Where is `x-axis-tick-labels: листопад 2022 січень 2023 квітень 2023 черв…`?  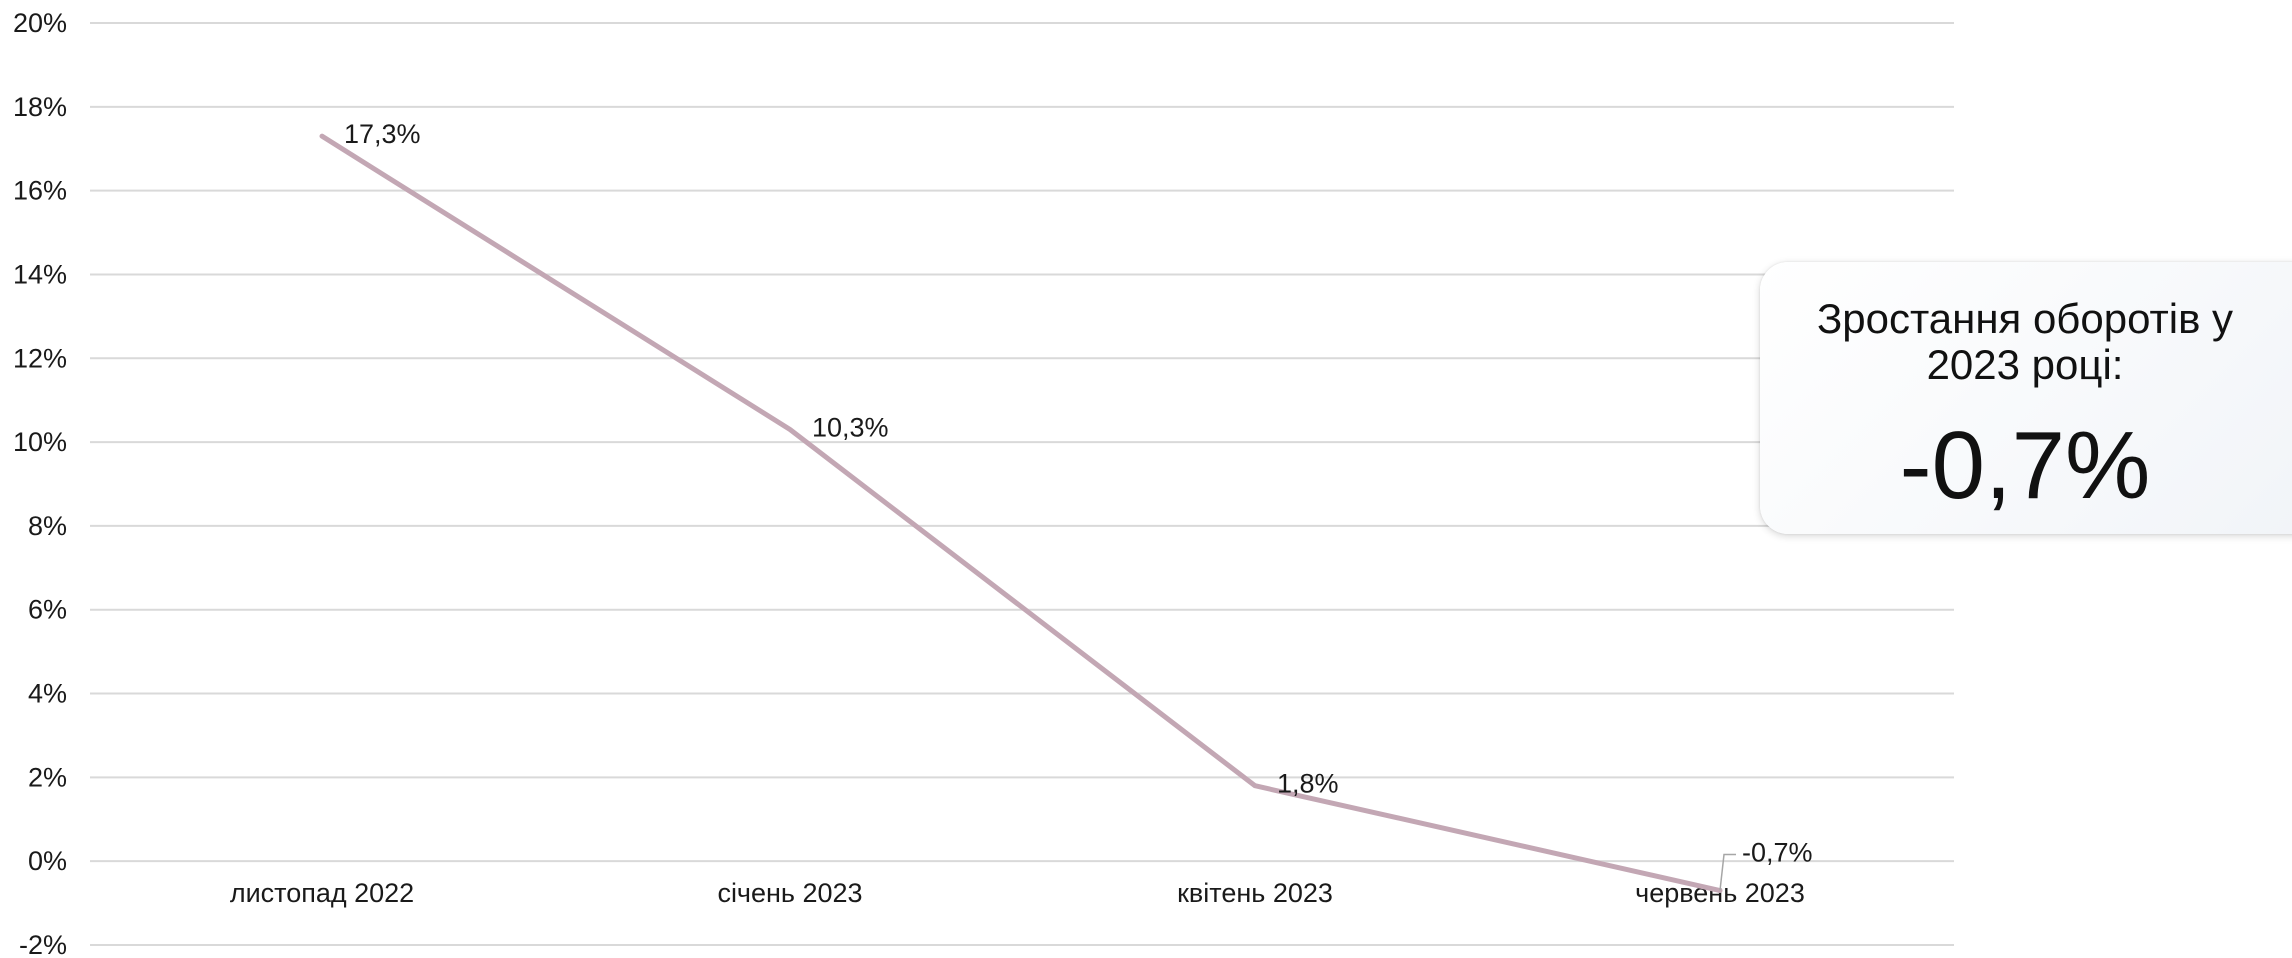
x-axis-tick-labels: листопад 2022 січень 2023 квітень 2023 черв… is located at coordinates (1017, 893).